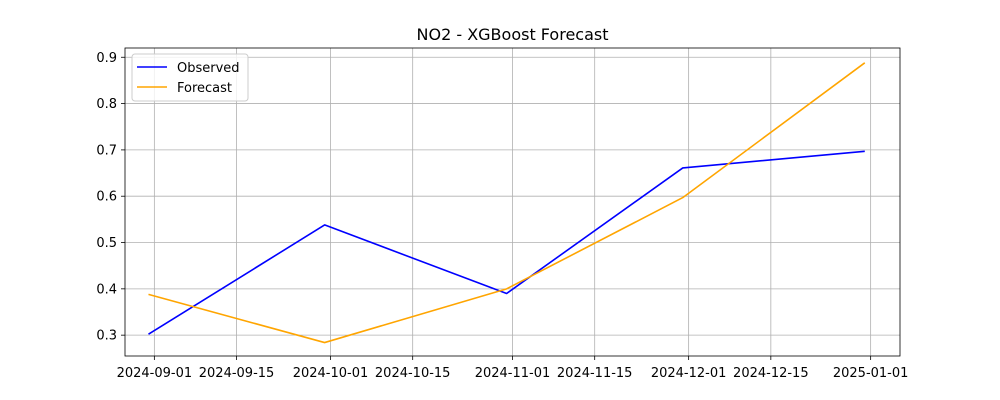  Describe the element at coordinates (331, 373) in the screenshot. I see `x-tick-label: 2024-10-01` at that location.